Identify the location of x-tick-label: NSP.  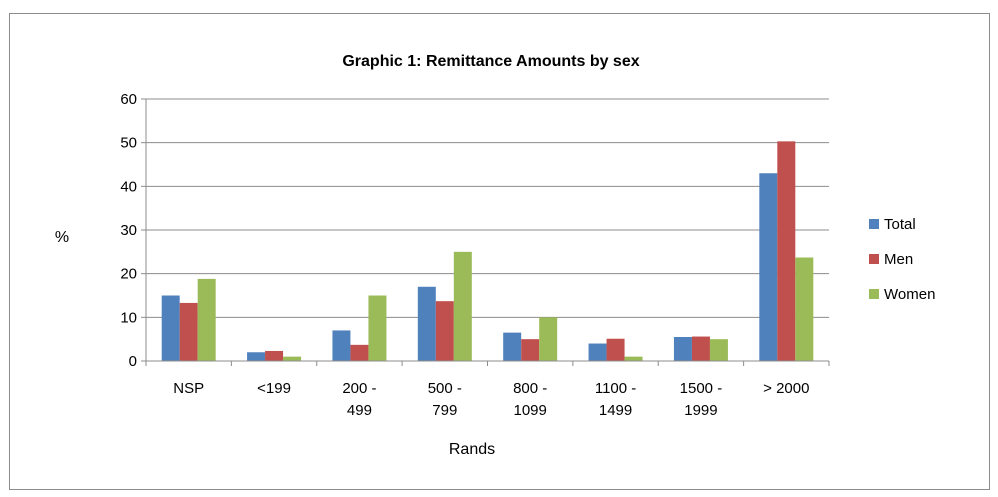
(188, 388).